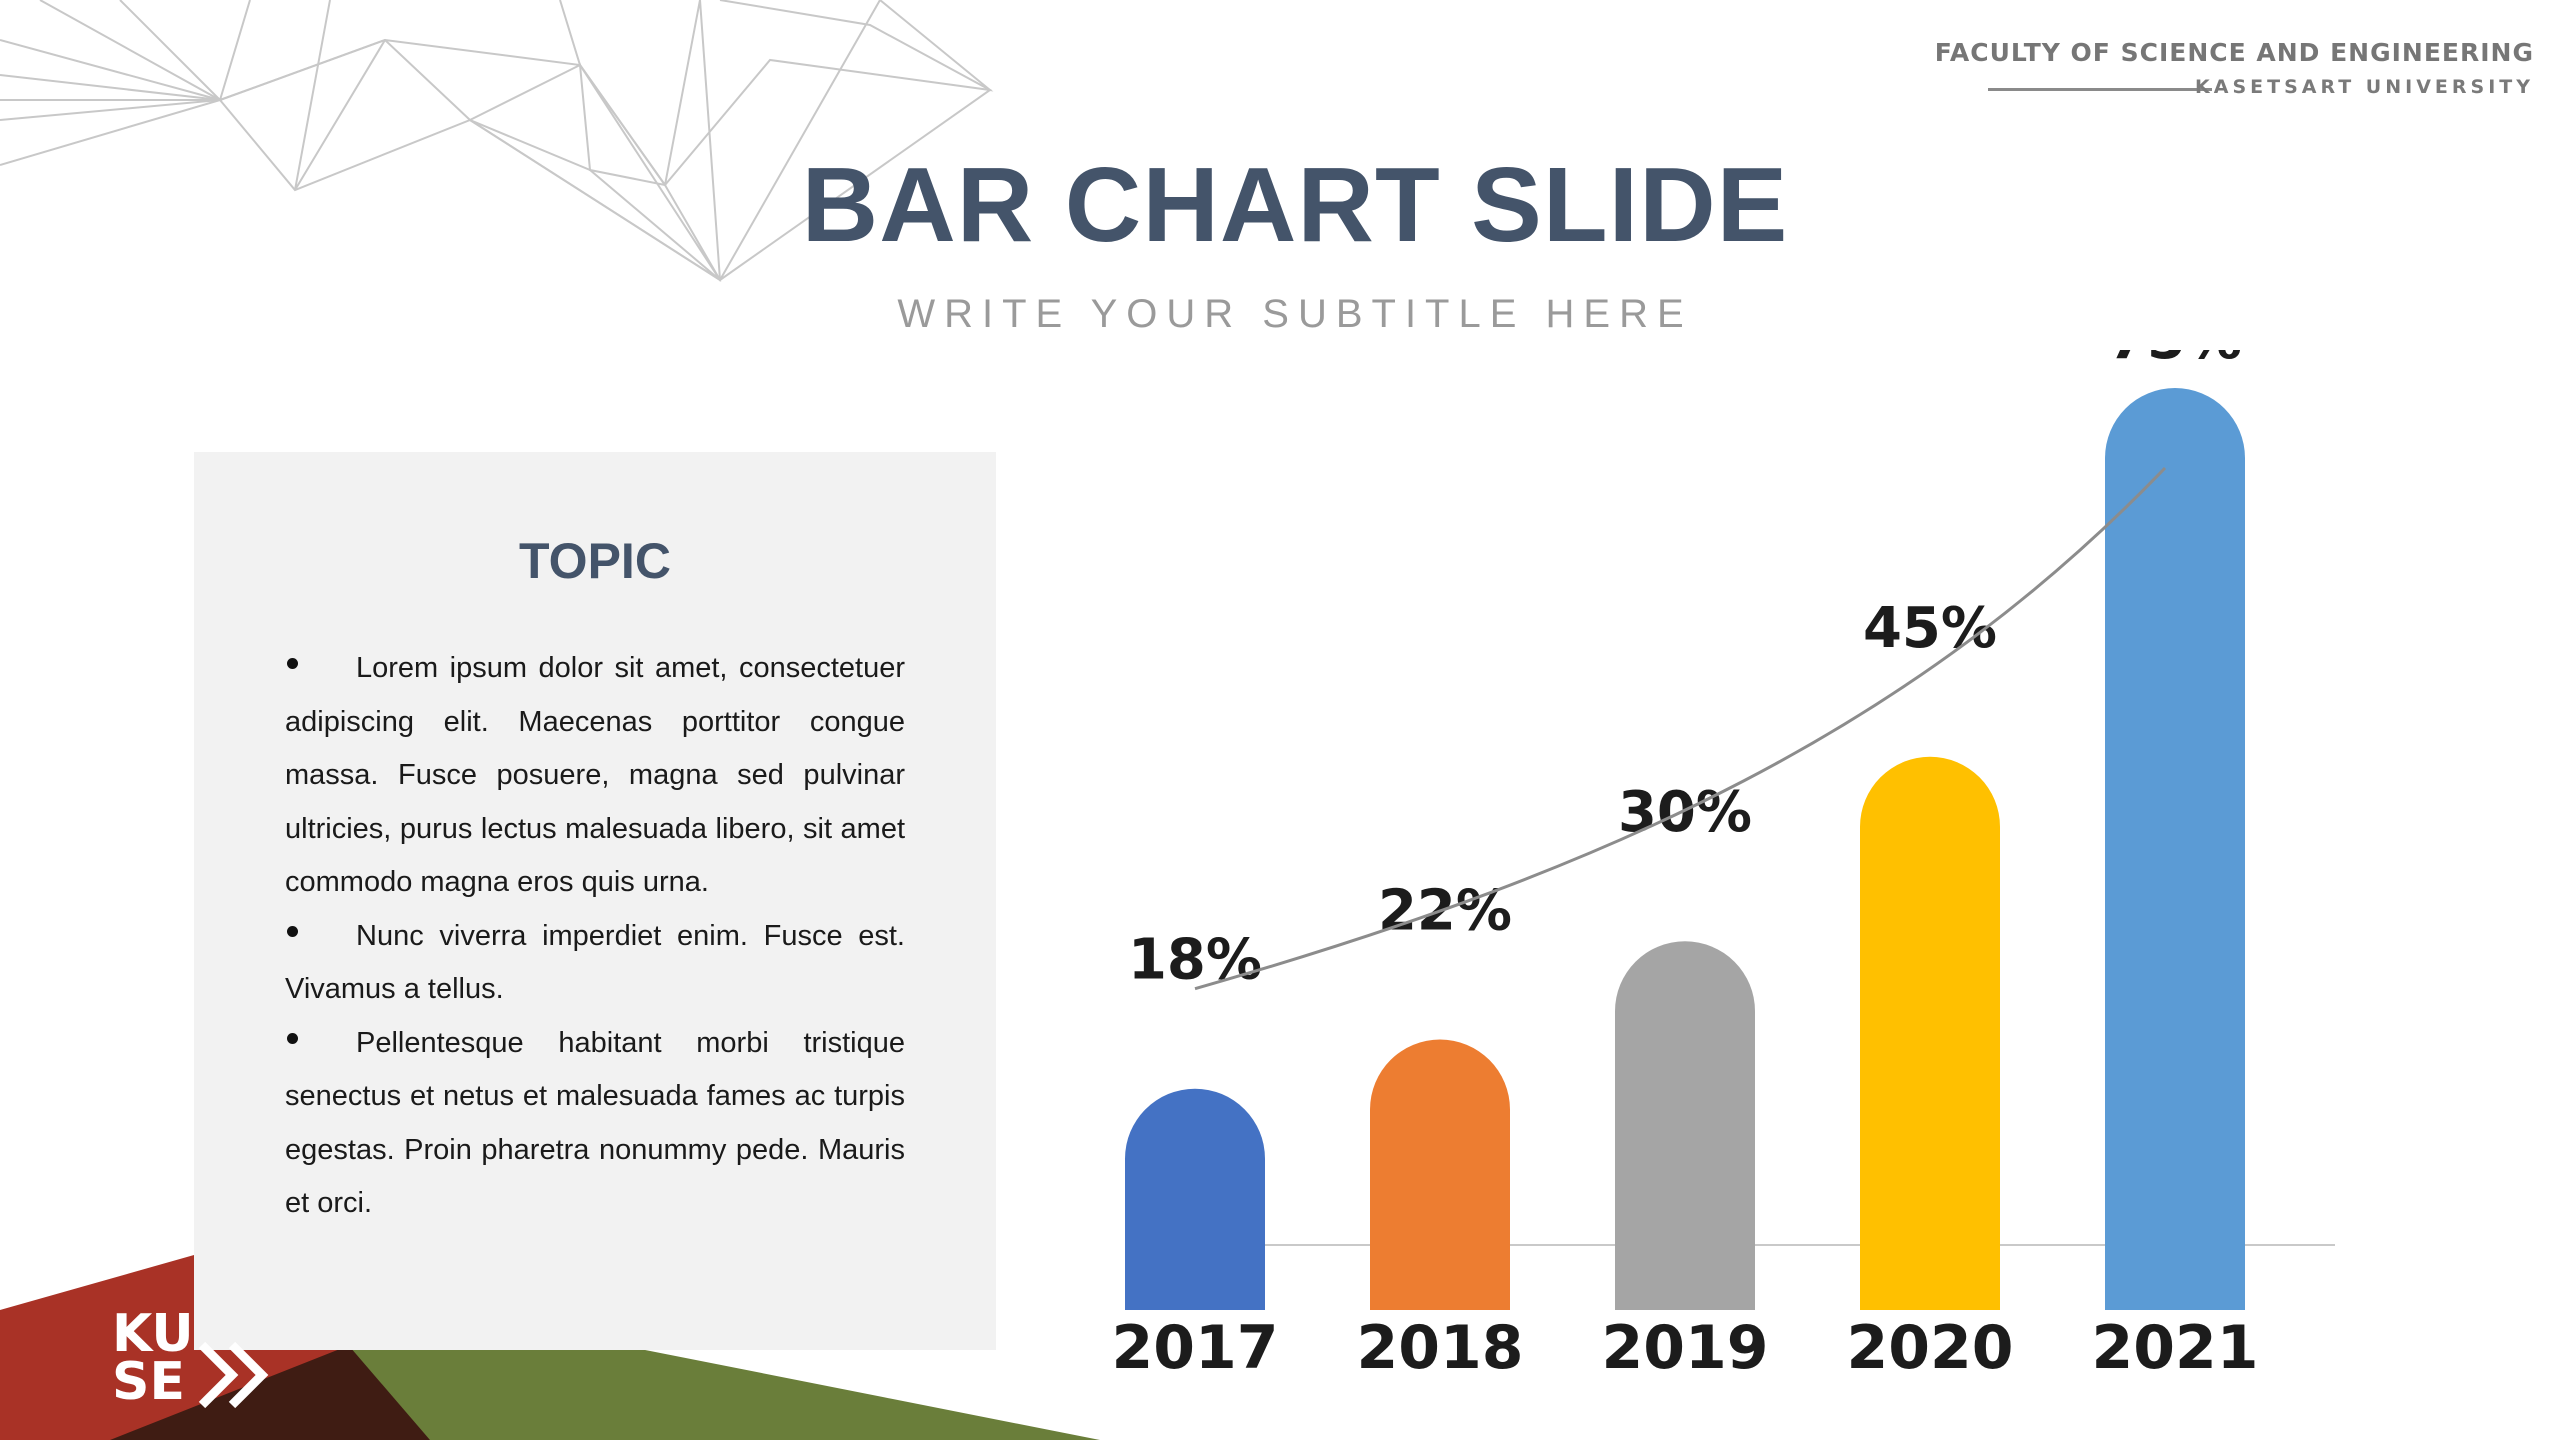  Describe the element at coordinates (2364, 87) in the screenshot. I see `university-name: KASETSART UNIVERSITY` at that location.